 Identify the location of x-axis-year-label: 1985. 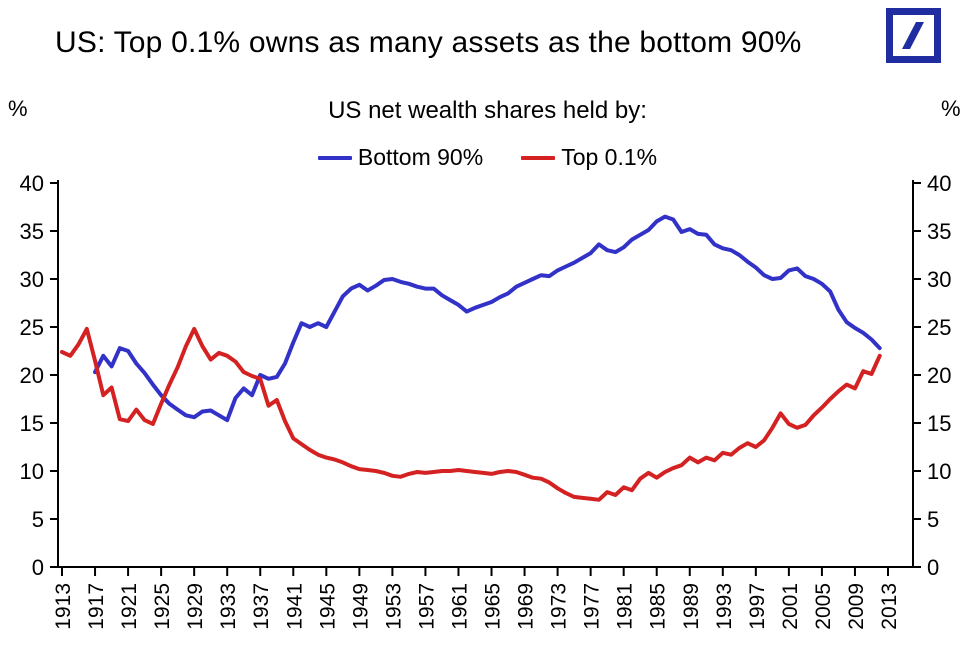
(658, 606).